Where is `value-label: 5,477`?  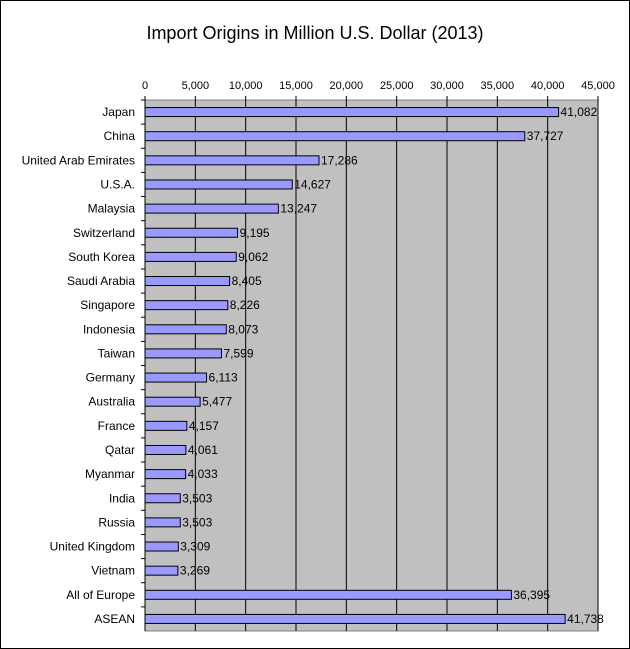 value-label: 5,477 is located at coordinates (217, 402).